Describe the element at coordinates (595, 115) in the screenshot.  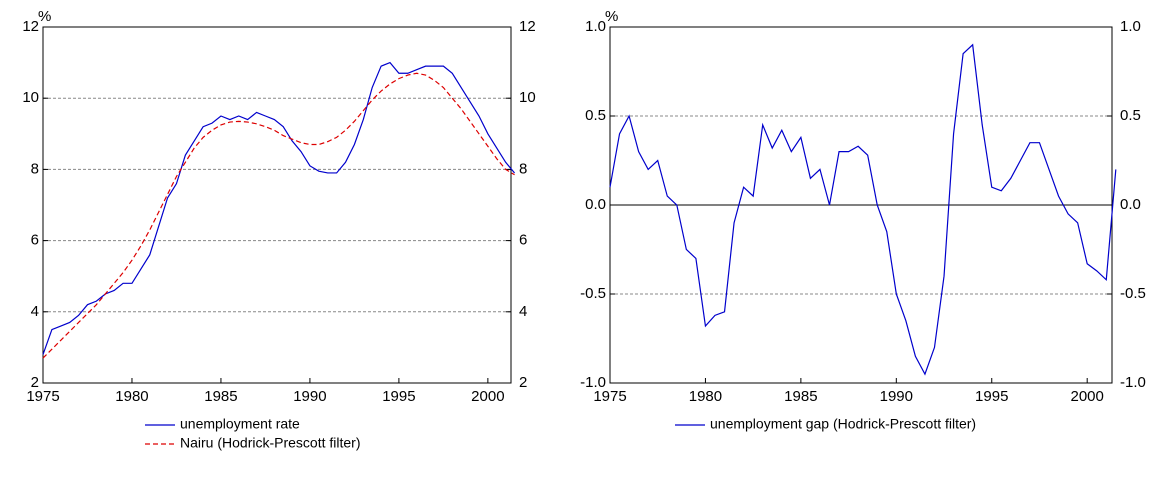
I see `y-tick-label: 0.5` at that location.